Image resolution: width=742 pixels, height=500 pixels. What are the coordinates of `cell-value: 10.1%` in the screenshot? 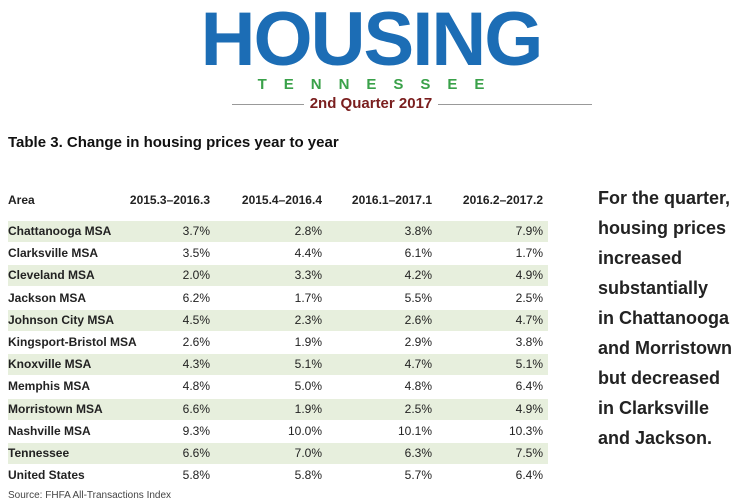 It's located at (414, 430).